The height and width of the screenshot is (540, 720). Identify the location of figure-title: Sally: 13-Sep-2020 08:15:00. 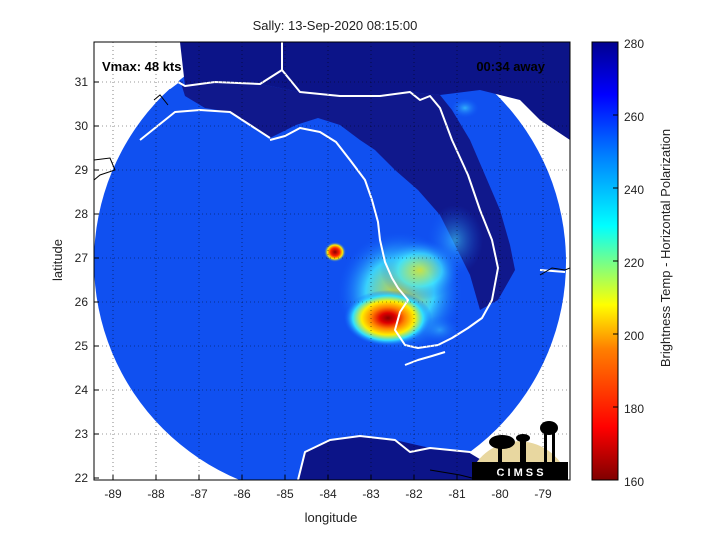
(335, 25).